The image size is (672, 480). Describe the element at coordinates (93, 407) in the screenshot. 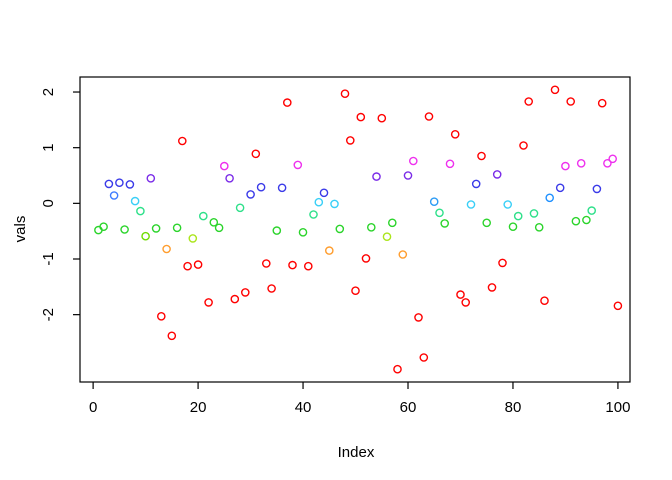

I see `x-tick-label: 0` at that location.